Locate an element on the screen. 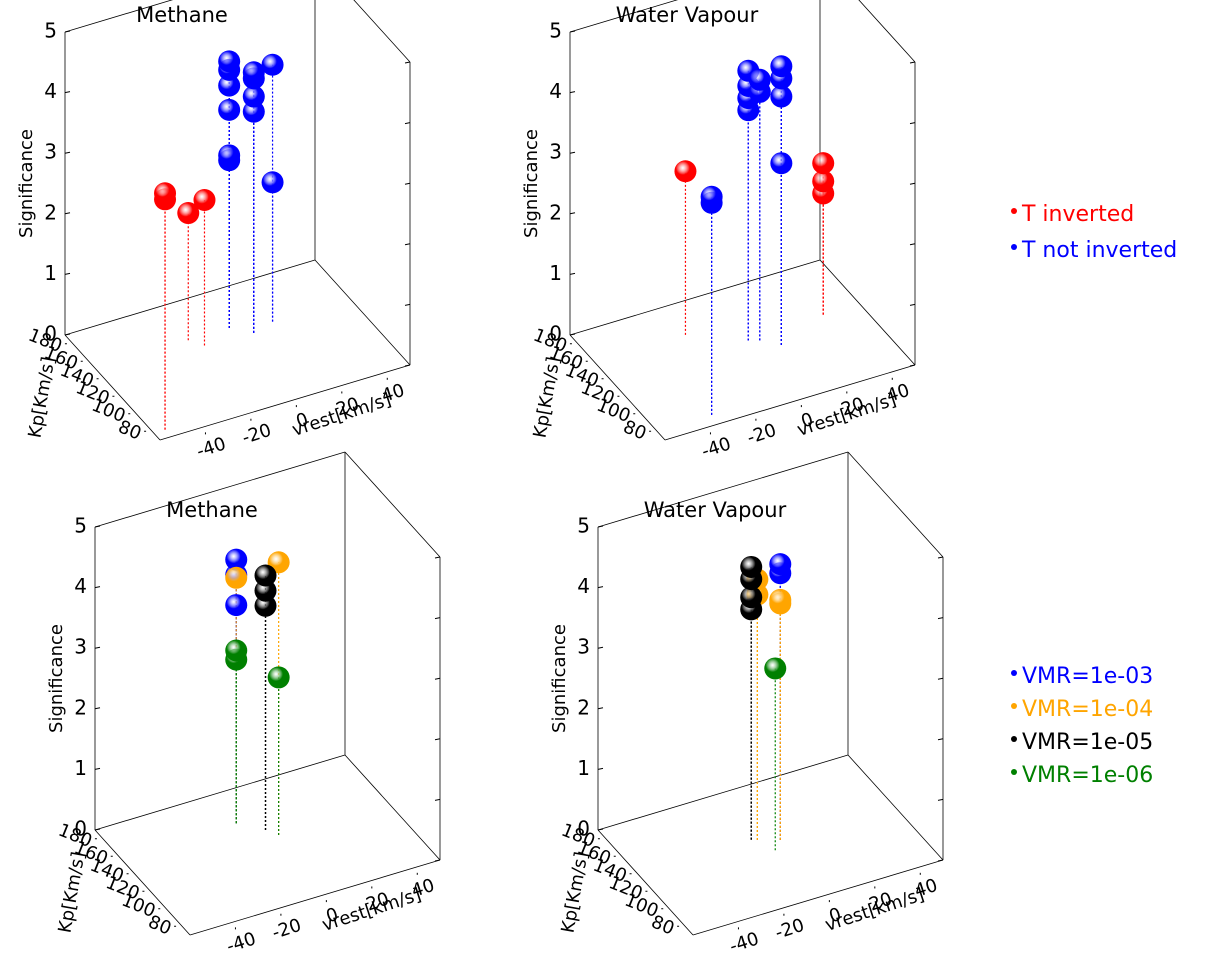 Image resolution: width=1220 pixels, height=969 pixels. legend-label: VMR=1e-05 is located at coordinates (1087, 742).